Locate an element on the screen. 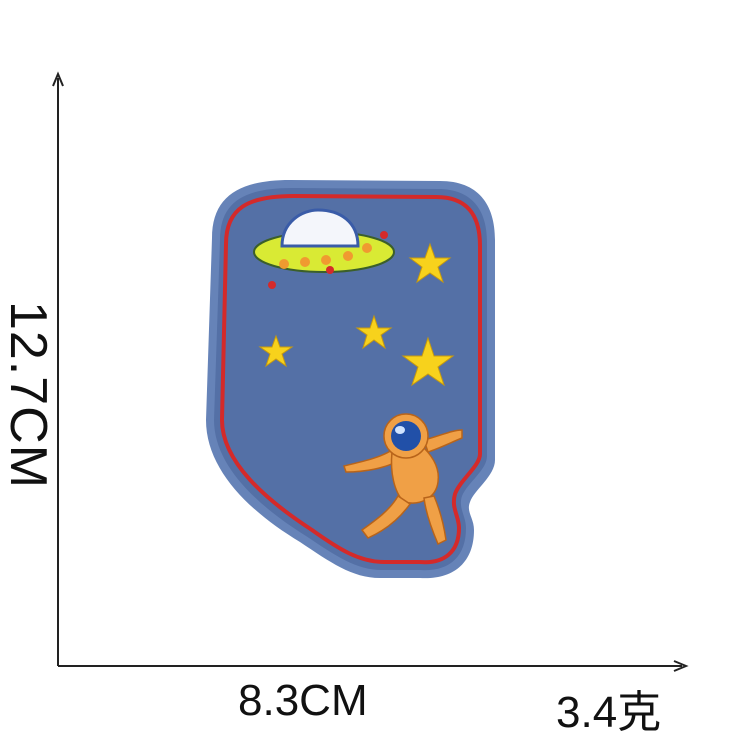 The height and width of the screenshot is (750, 750). width-dimension-label: 8.3CM is located at coordinates (303, 700).